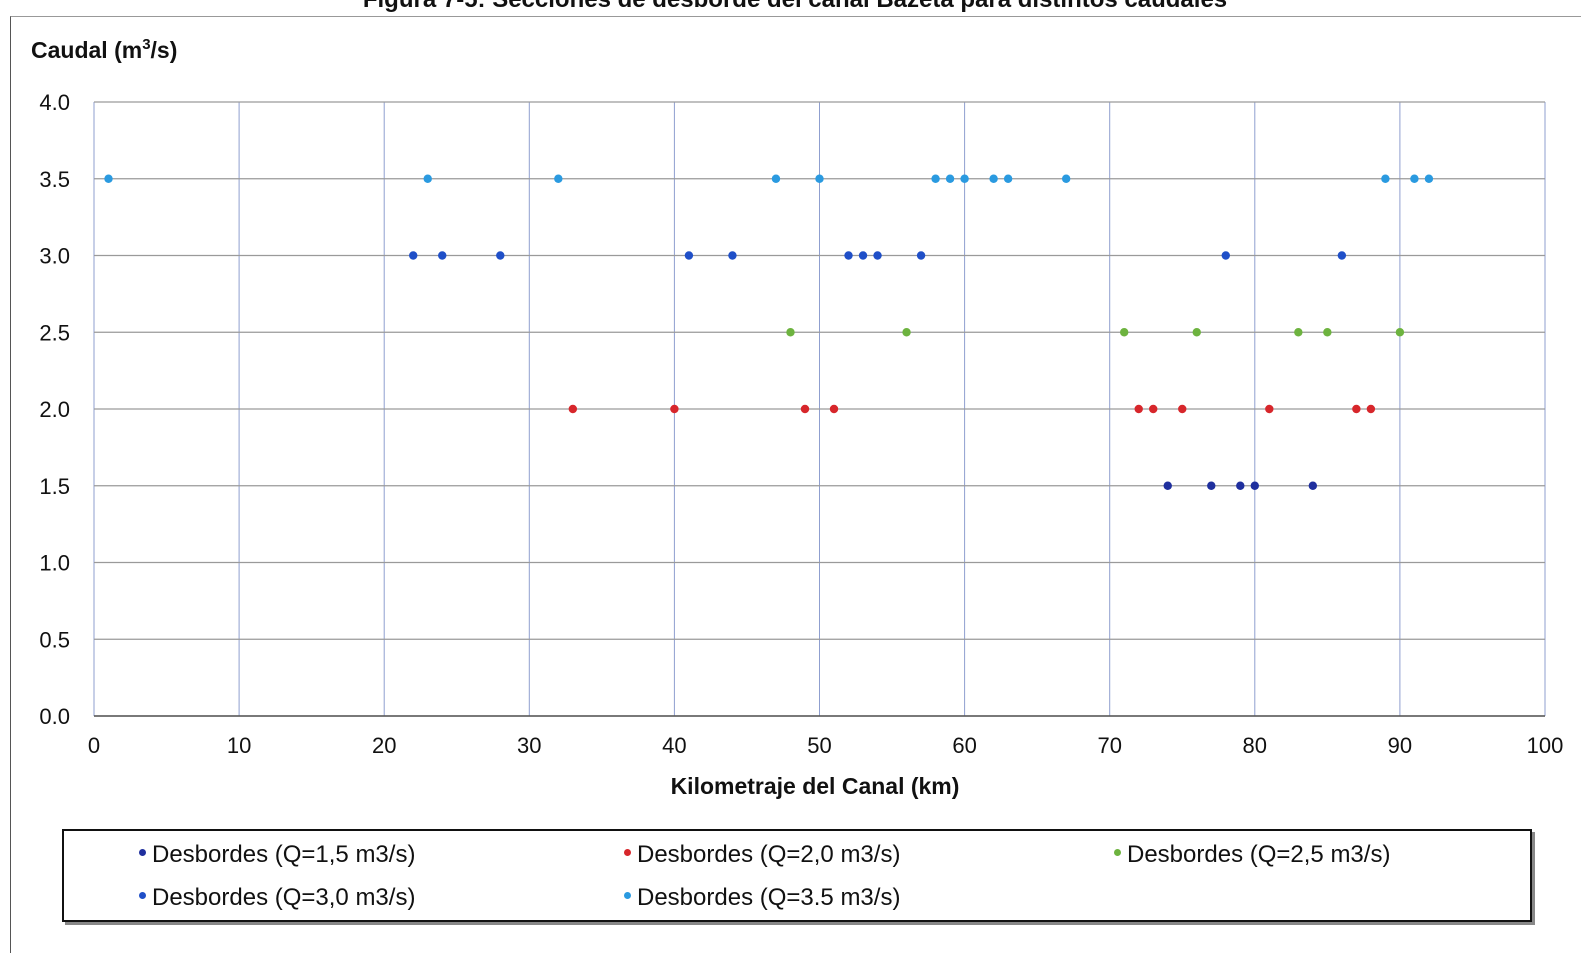  I want to click on legend-item: Desbordes (Q=3,0 m3/s), so click(277, 898).